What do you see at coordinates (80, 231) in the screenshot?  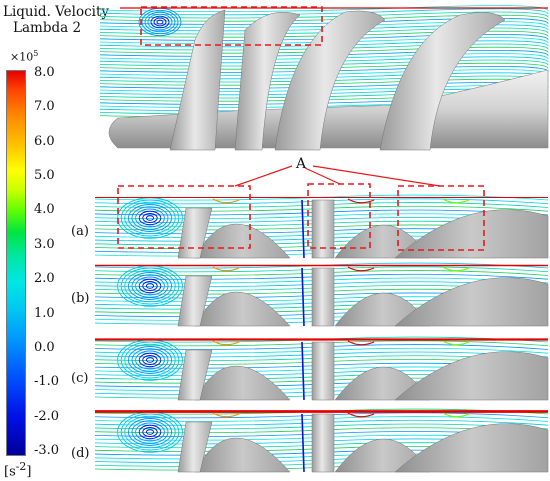 I see `panel-label-a: (a)` at bounding box center [80, 231].